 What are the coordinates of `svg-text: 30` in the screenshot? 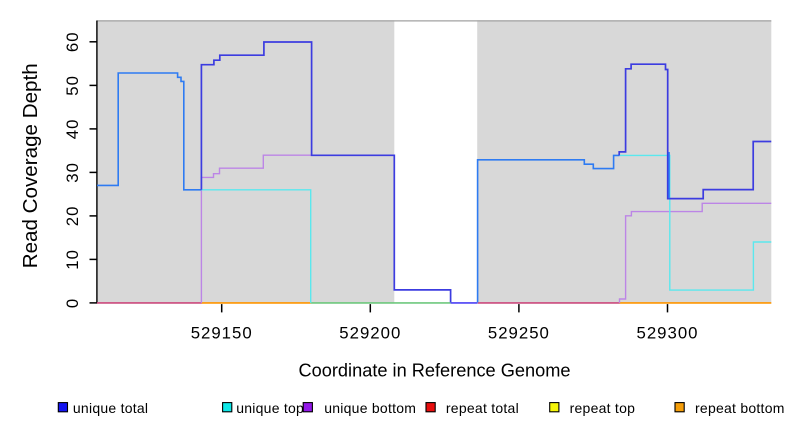 It's located at (72, 172).